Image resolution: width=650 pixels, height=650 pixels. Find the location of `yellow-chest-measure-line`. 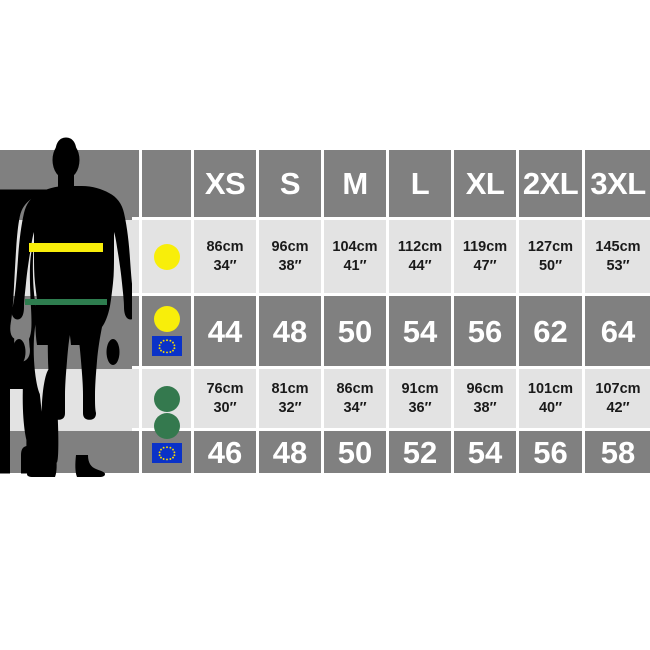

yellow-chest-measure-line is located at coordinates (66, 247).